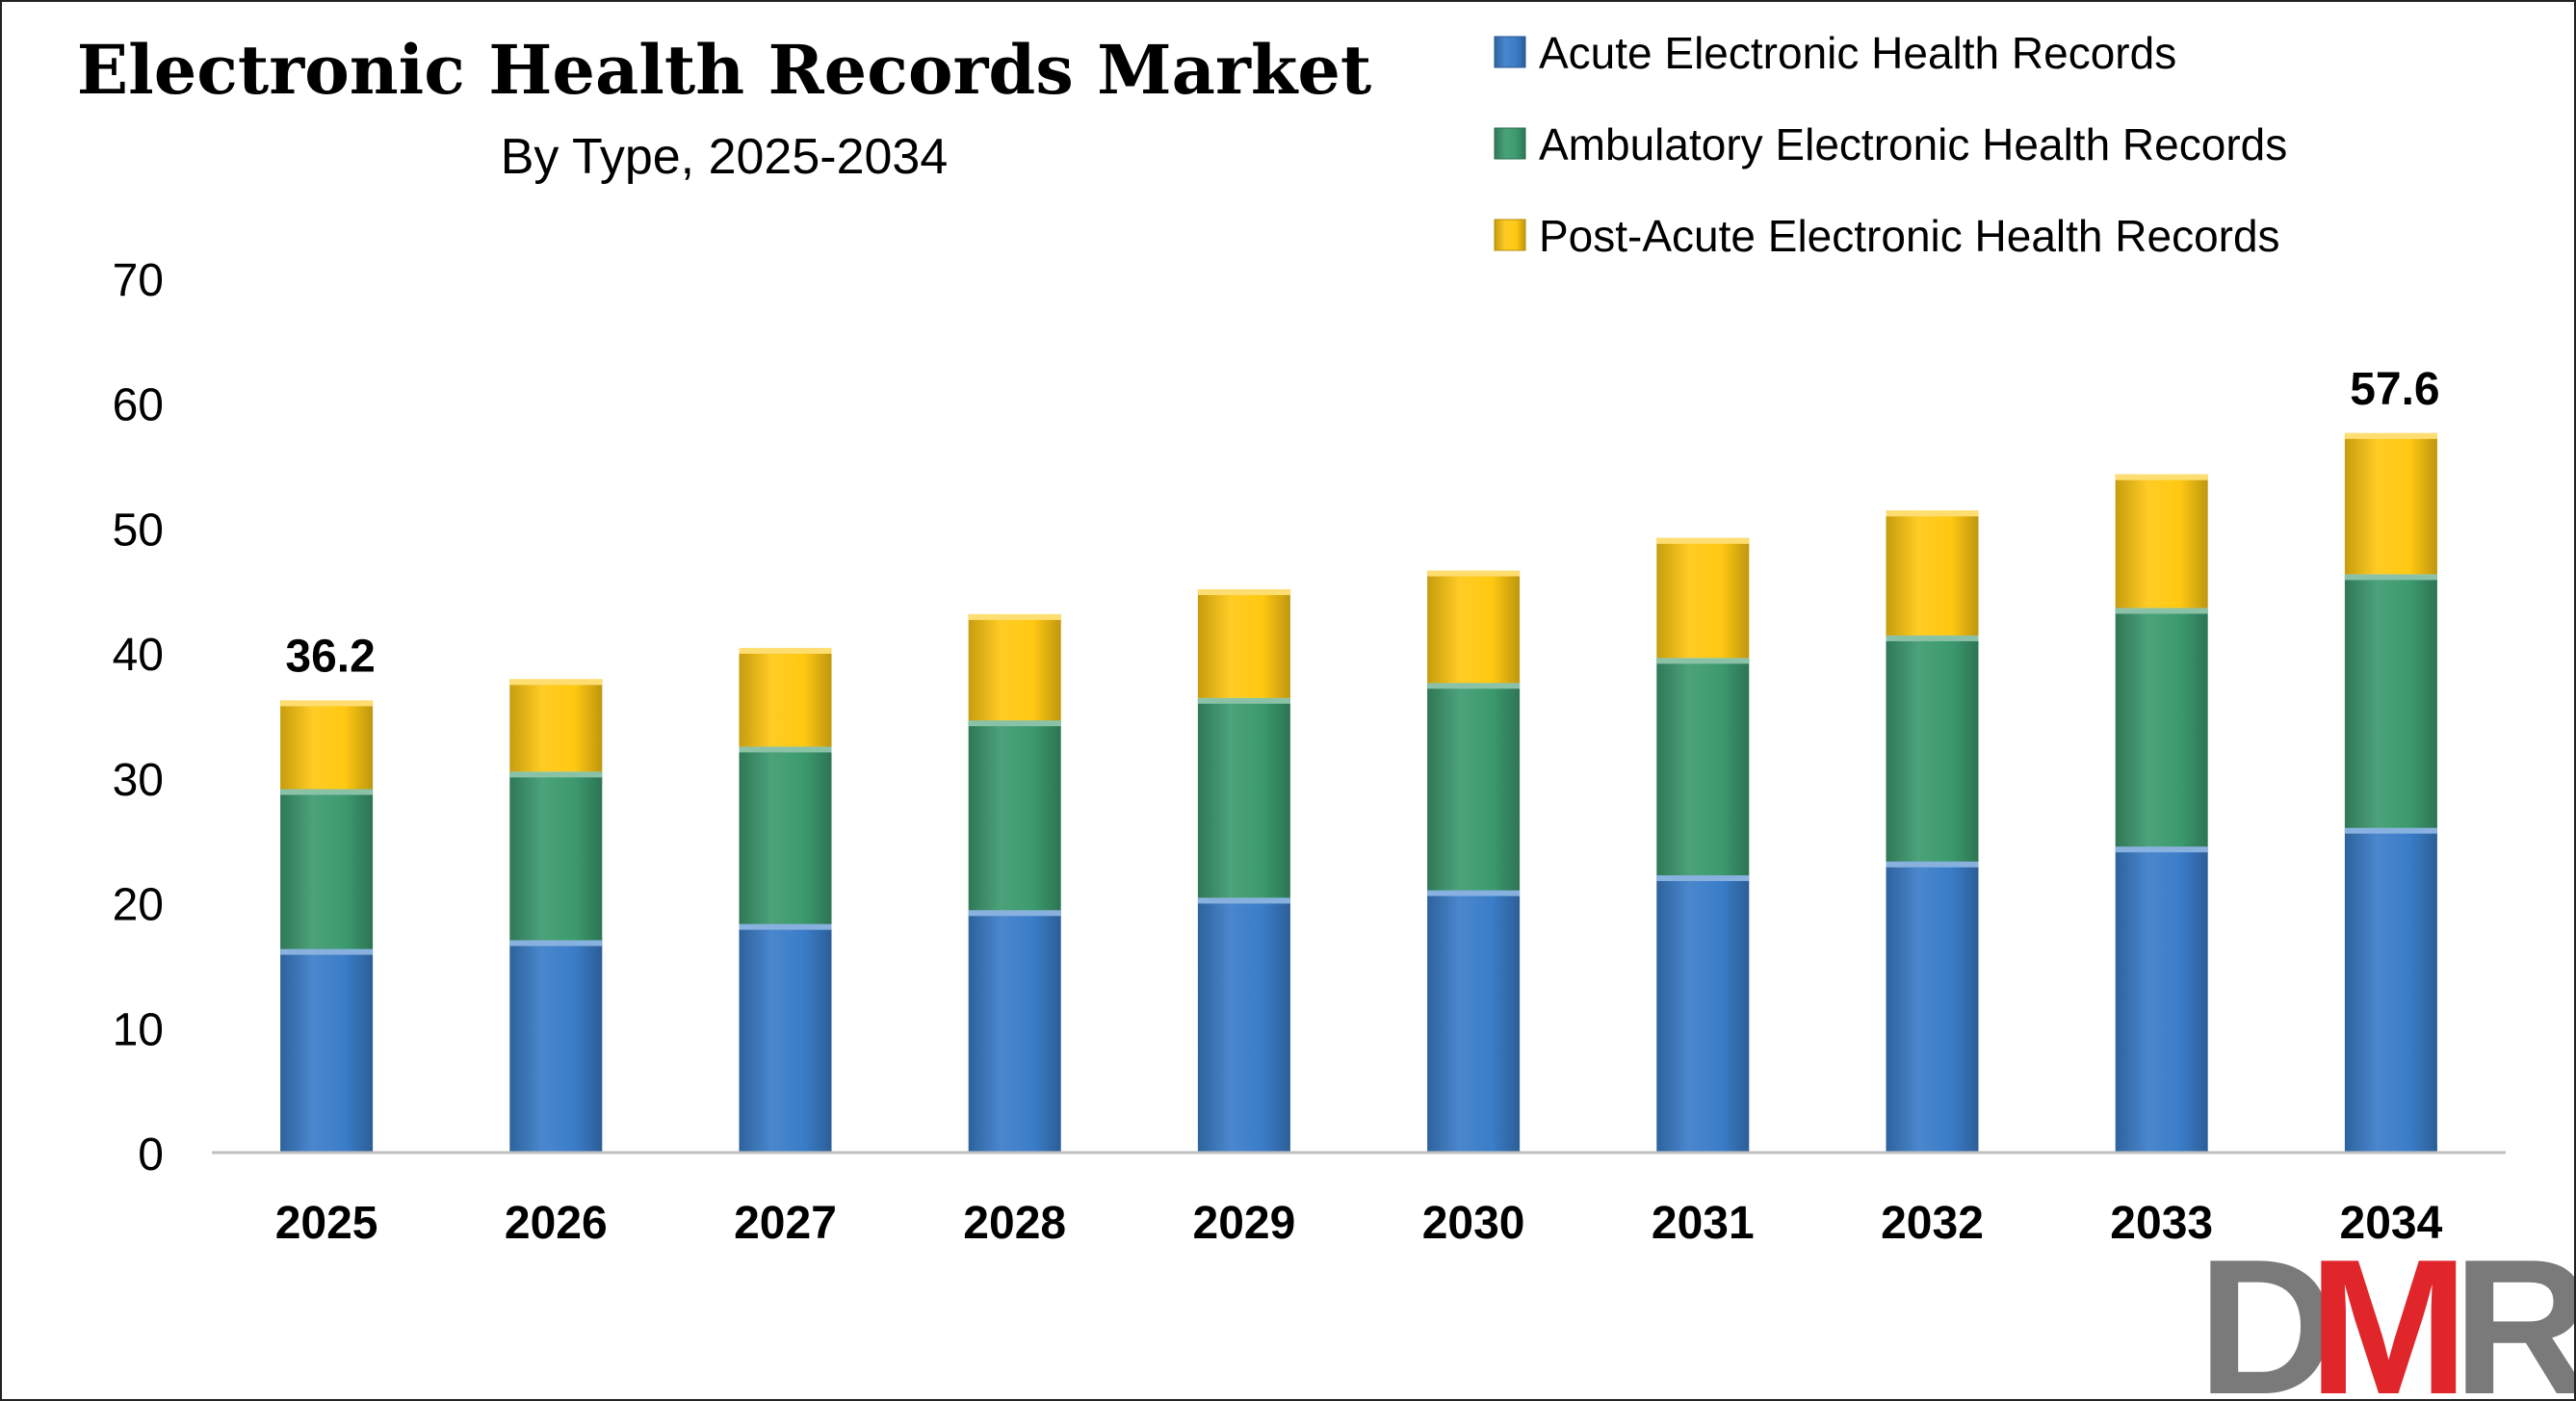 The height and width of the screenshot is (1401, 2576). I want to click on data-label-2034: 57.6, so click(2394, 390).